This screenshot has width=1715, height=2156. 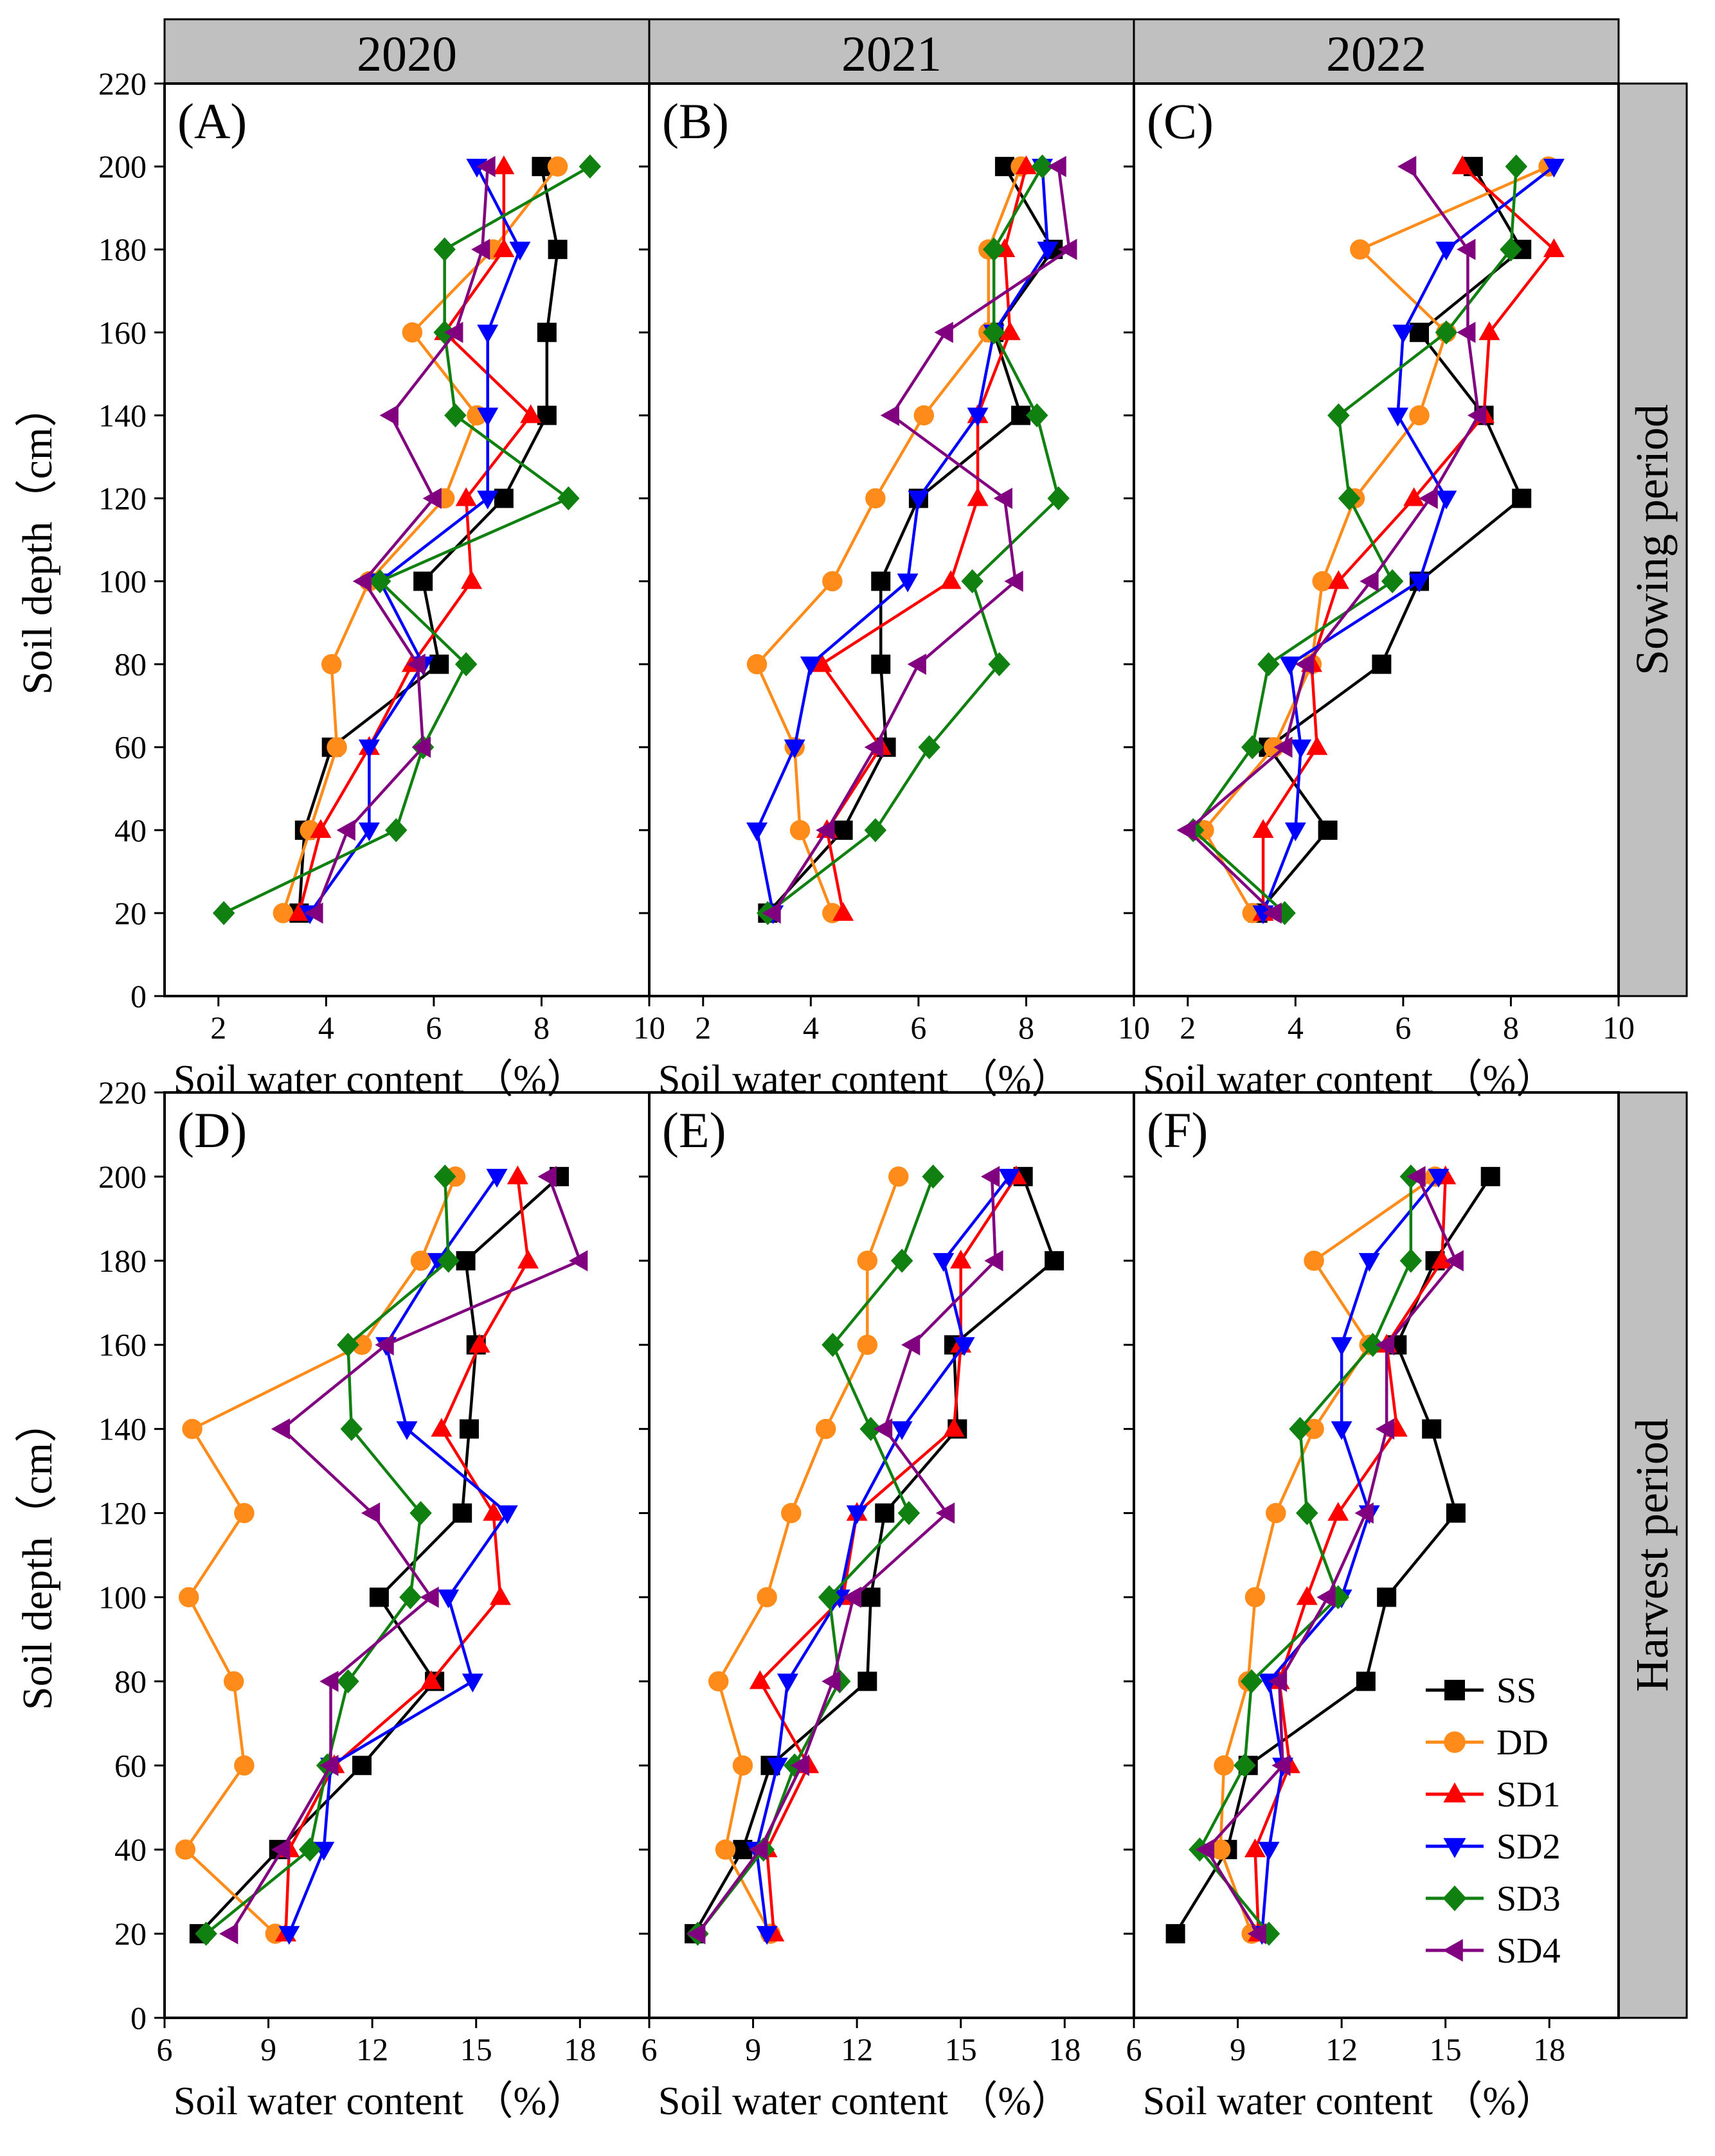 I want to click on panel-label: (D), so click(x=212, y=1130).